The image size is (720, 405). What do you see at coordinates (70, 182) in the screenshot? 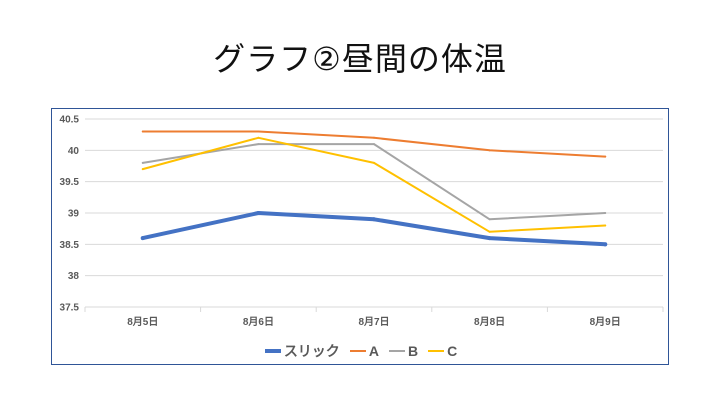
I see `y-tick-label: 39.5` at bounding box center [70, 182].